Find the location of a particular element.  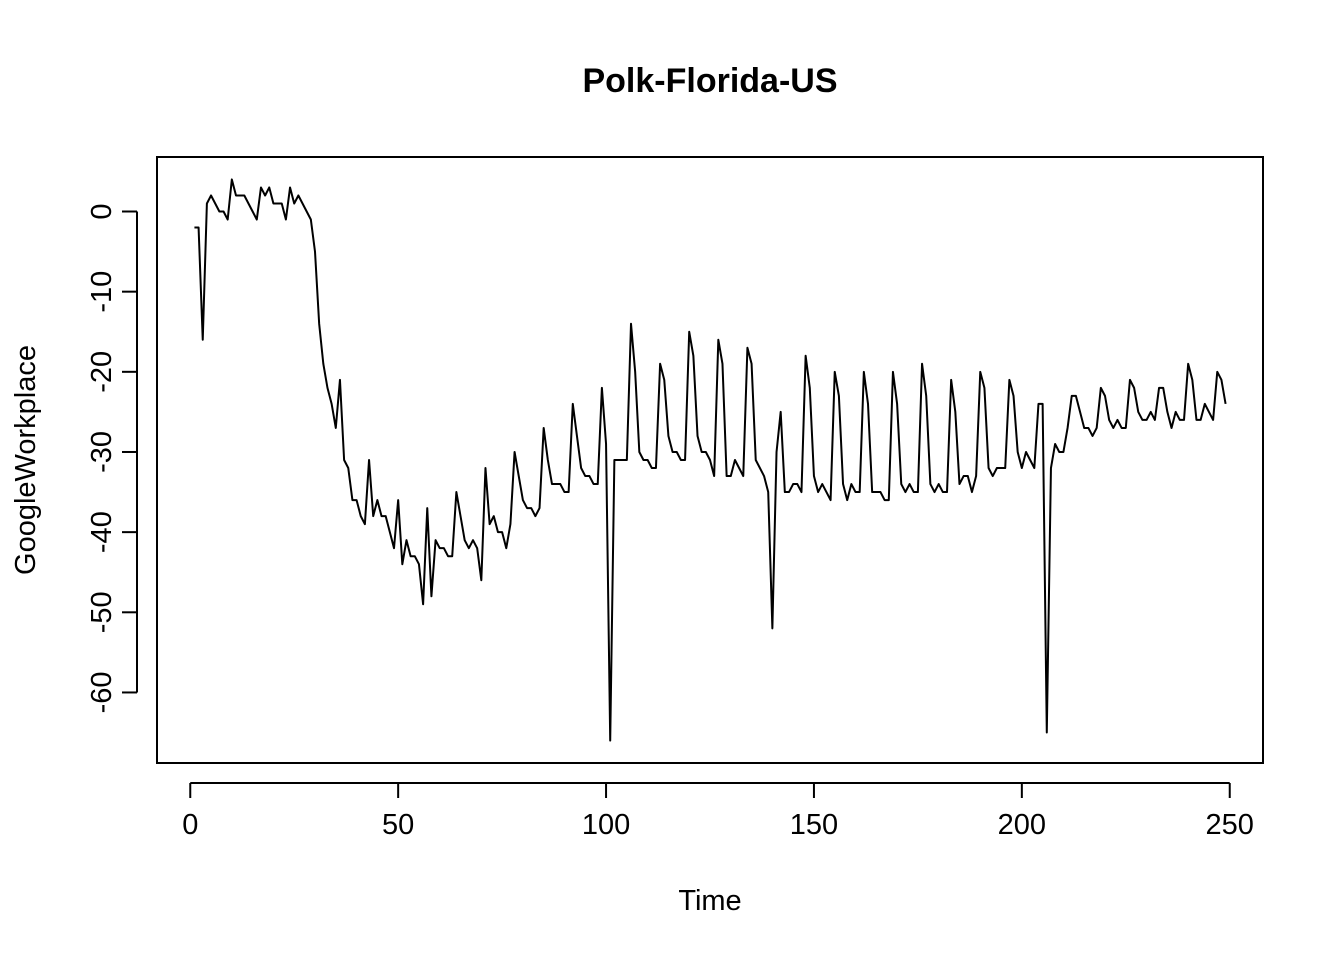

y-tick-label: -60 is located at coordinates (102, 692).